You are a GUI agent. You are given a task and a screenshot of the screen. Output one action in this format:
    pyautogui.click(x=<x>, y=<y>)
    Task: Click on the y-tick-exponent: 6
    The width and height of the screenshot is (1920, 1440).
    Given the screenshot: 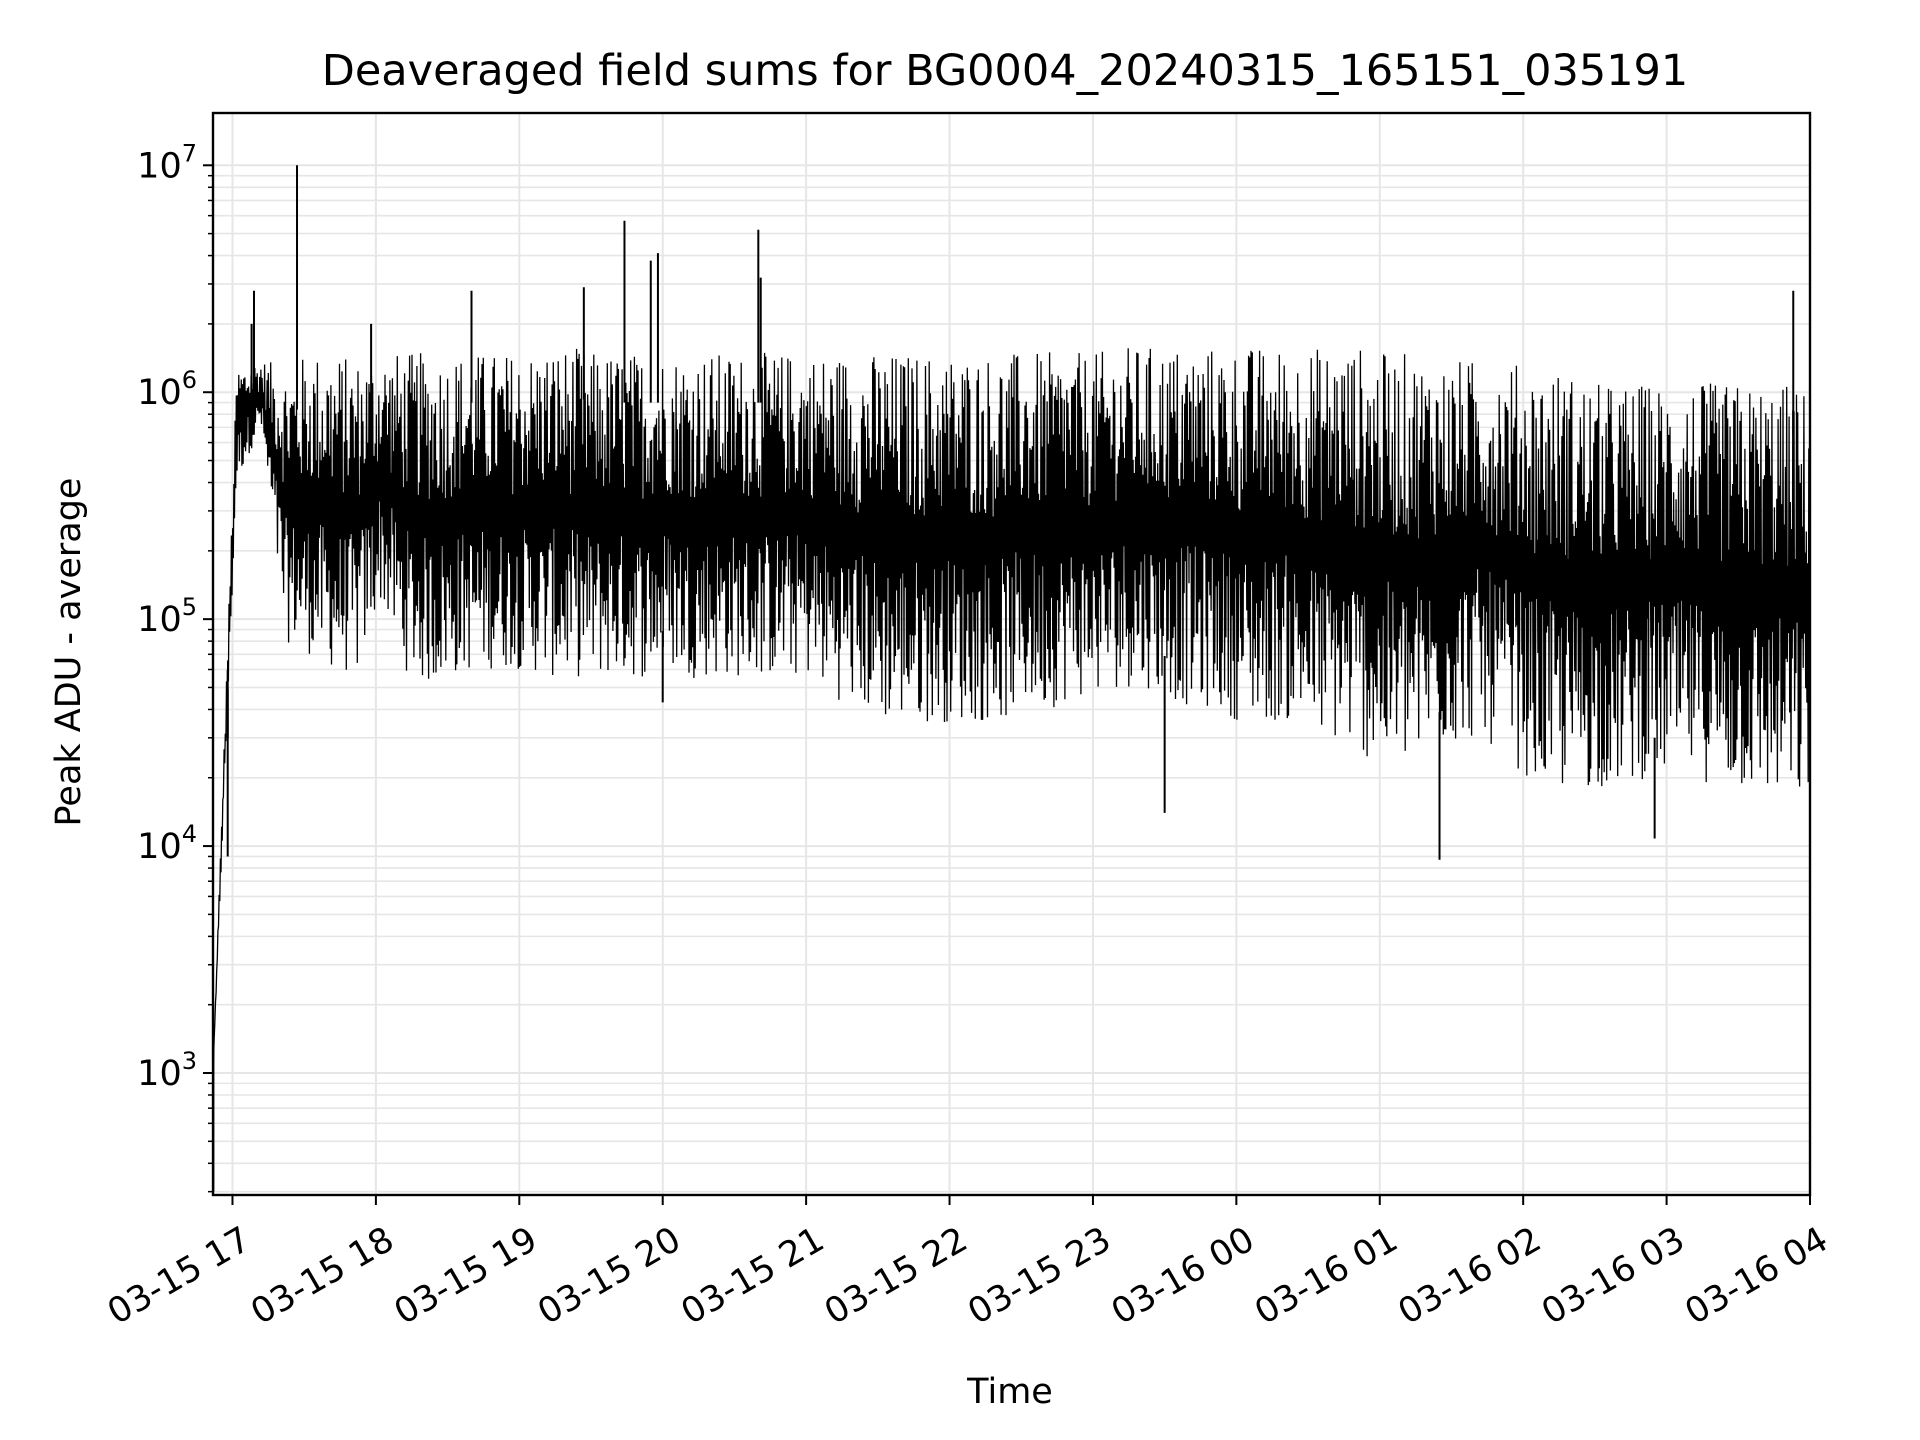 What is the action you would take?
    pyautogui.click(x=189, y=380)
    